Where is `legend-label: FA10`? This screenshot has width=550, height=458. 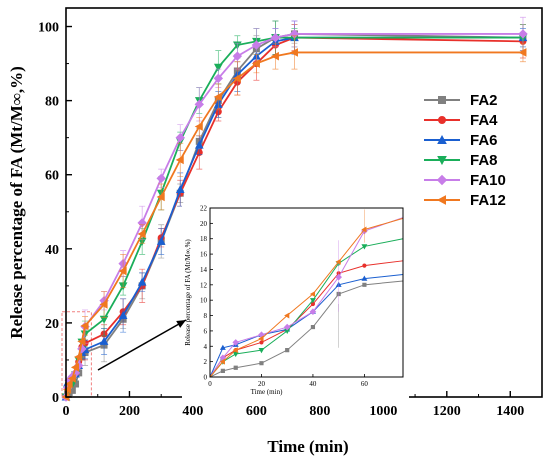 legend-label: FA10 is located at coordinates (488, 180).